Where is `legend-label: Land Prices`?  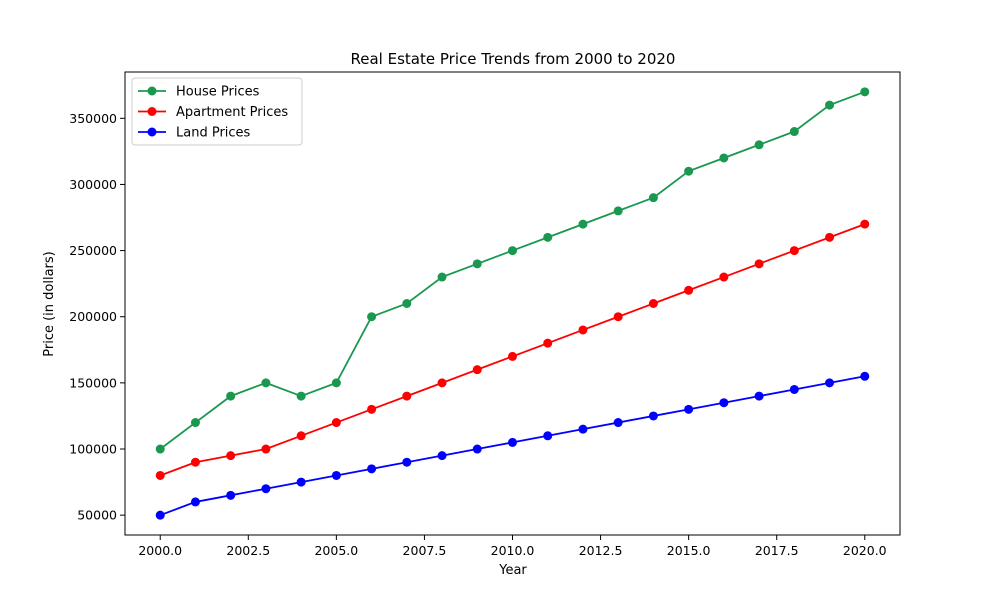 legend-label: Land Prices is located at coordinates (213, 133).